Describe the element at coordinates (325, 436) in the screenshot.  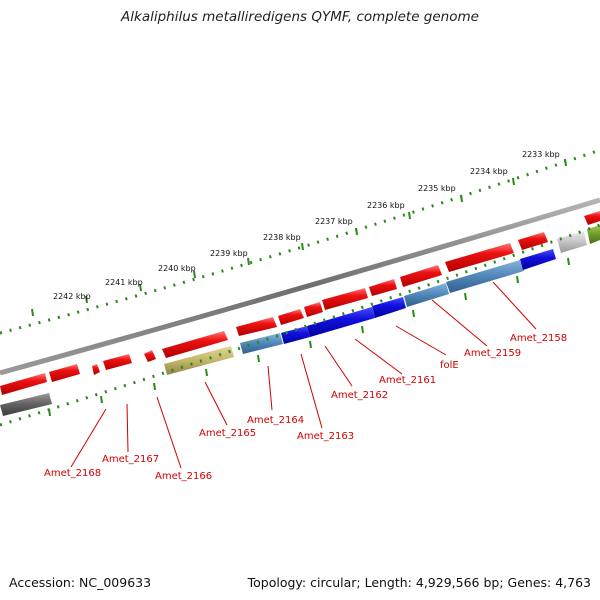
I see `gene-label-amet-2163: Amet_2163` at that location.